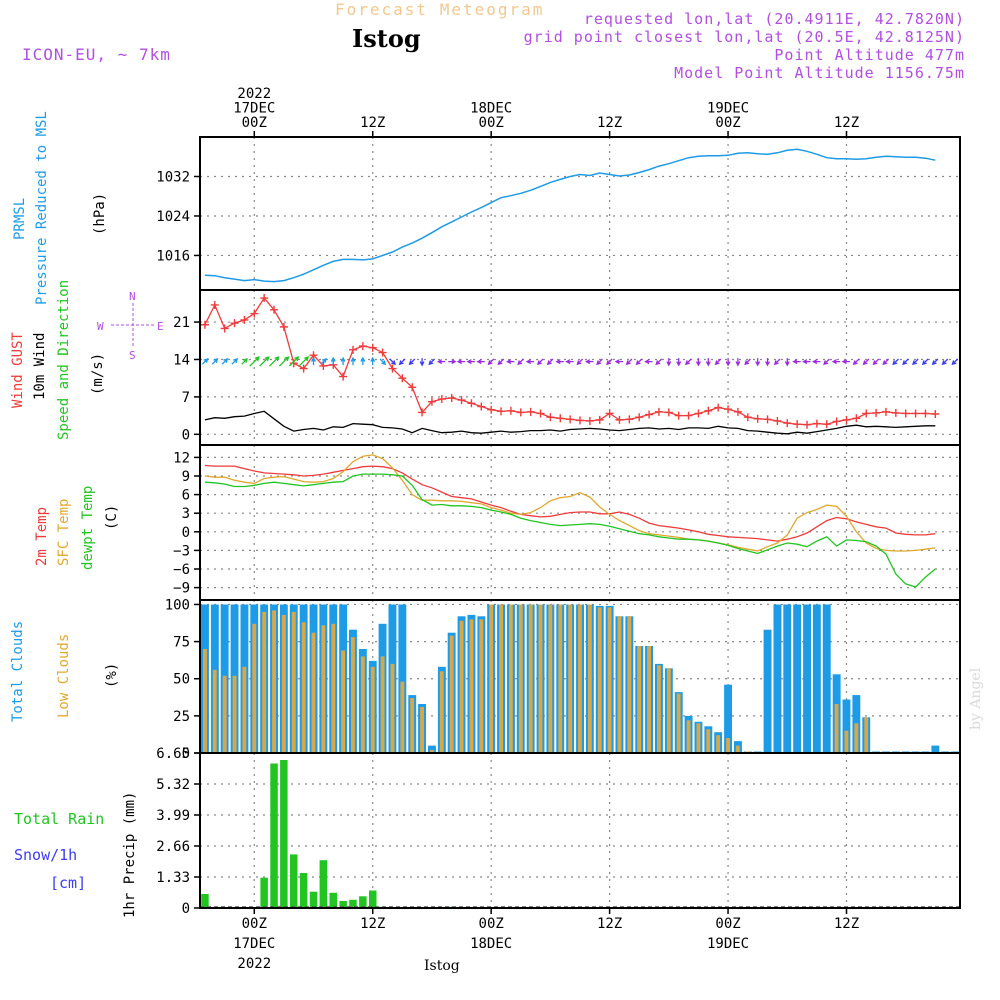 The width and height of the screenshot is (1000, 1000). Describe the element at coordinates (254, 964) in the screenshot. I see `x-tick-label-bottom: 2022` at that location.